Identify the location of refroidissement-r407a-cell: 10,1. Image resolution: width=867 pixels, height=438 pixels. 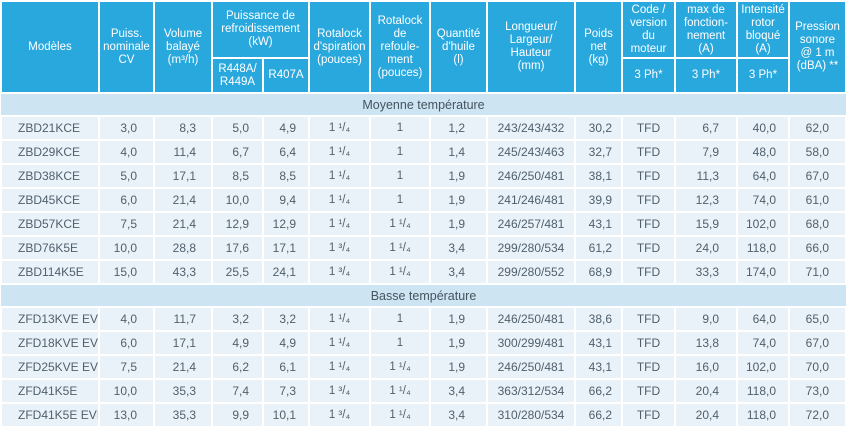
(286, 415).